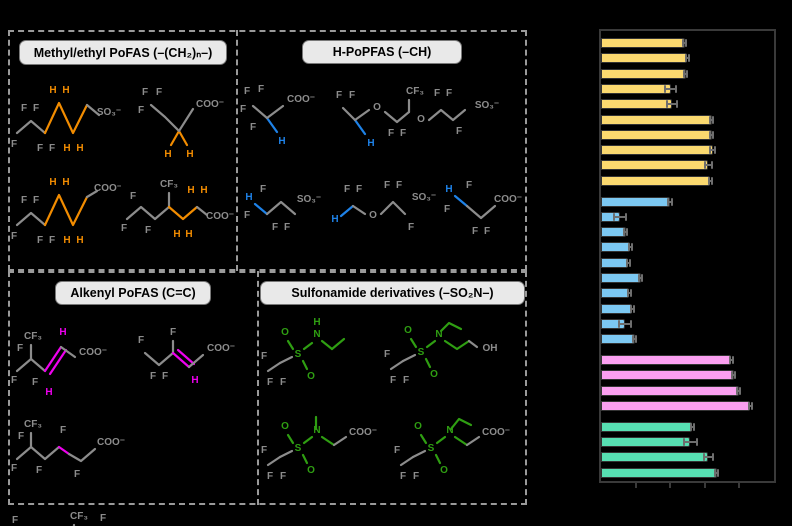 This screenshot has width=792, height=526. Describe the element at coordinates (79, 518) in the screenshot. I see `molecule-alkenyl-pofas-s4: FFFOCF₃FOFFSO₃⁻` at that location.